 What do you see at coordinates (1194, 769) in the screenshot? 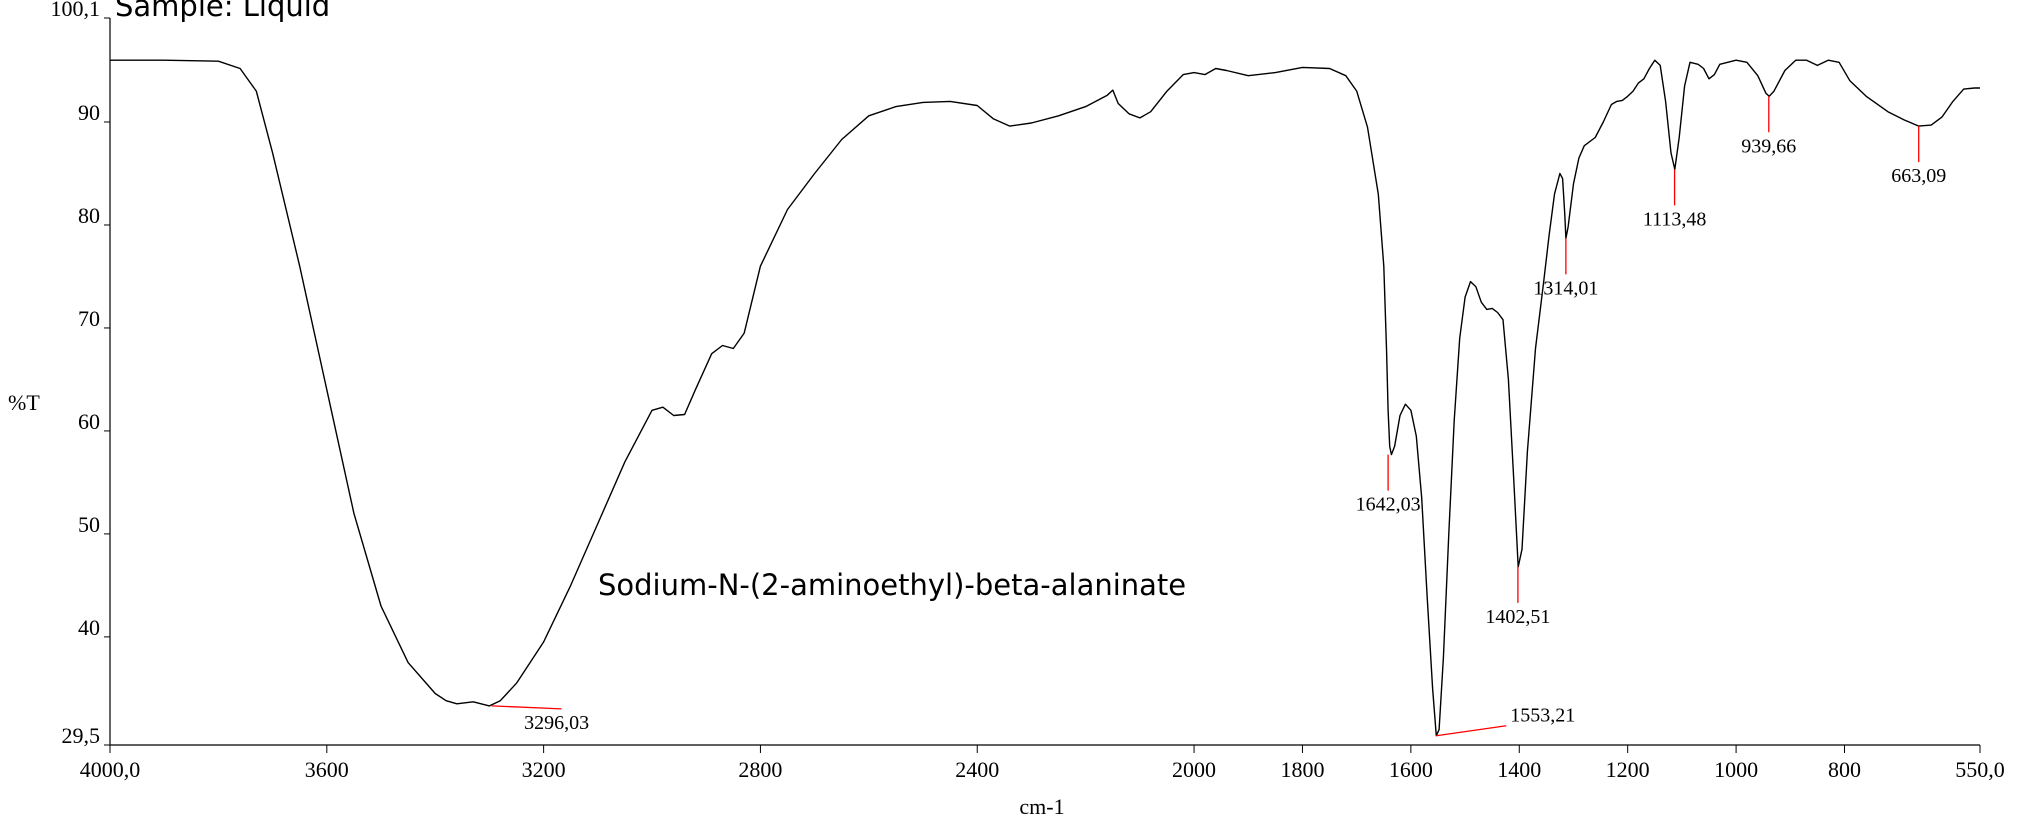
I see `x-tick-label: 2000` at bounding box center [1194, 769].